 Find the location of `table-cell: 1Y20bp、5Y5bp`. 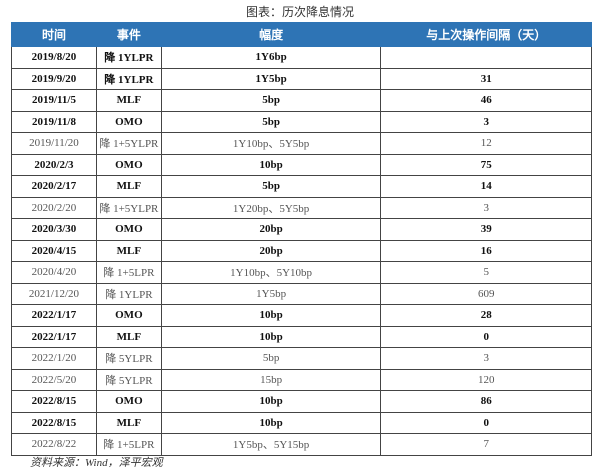

table-cell: 1Y20bp、5Y5bp is located at coordinates (271, 207).